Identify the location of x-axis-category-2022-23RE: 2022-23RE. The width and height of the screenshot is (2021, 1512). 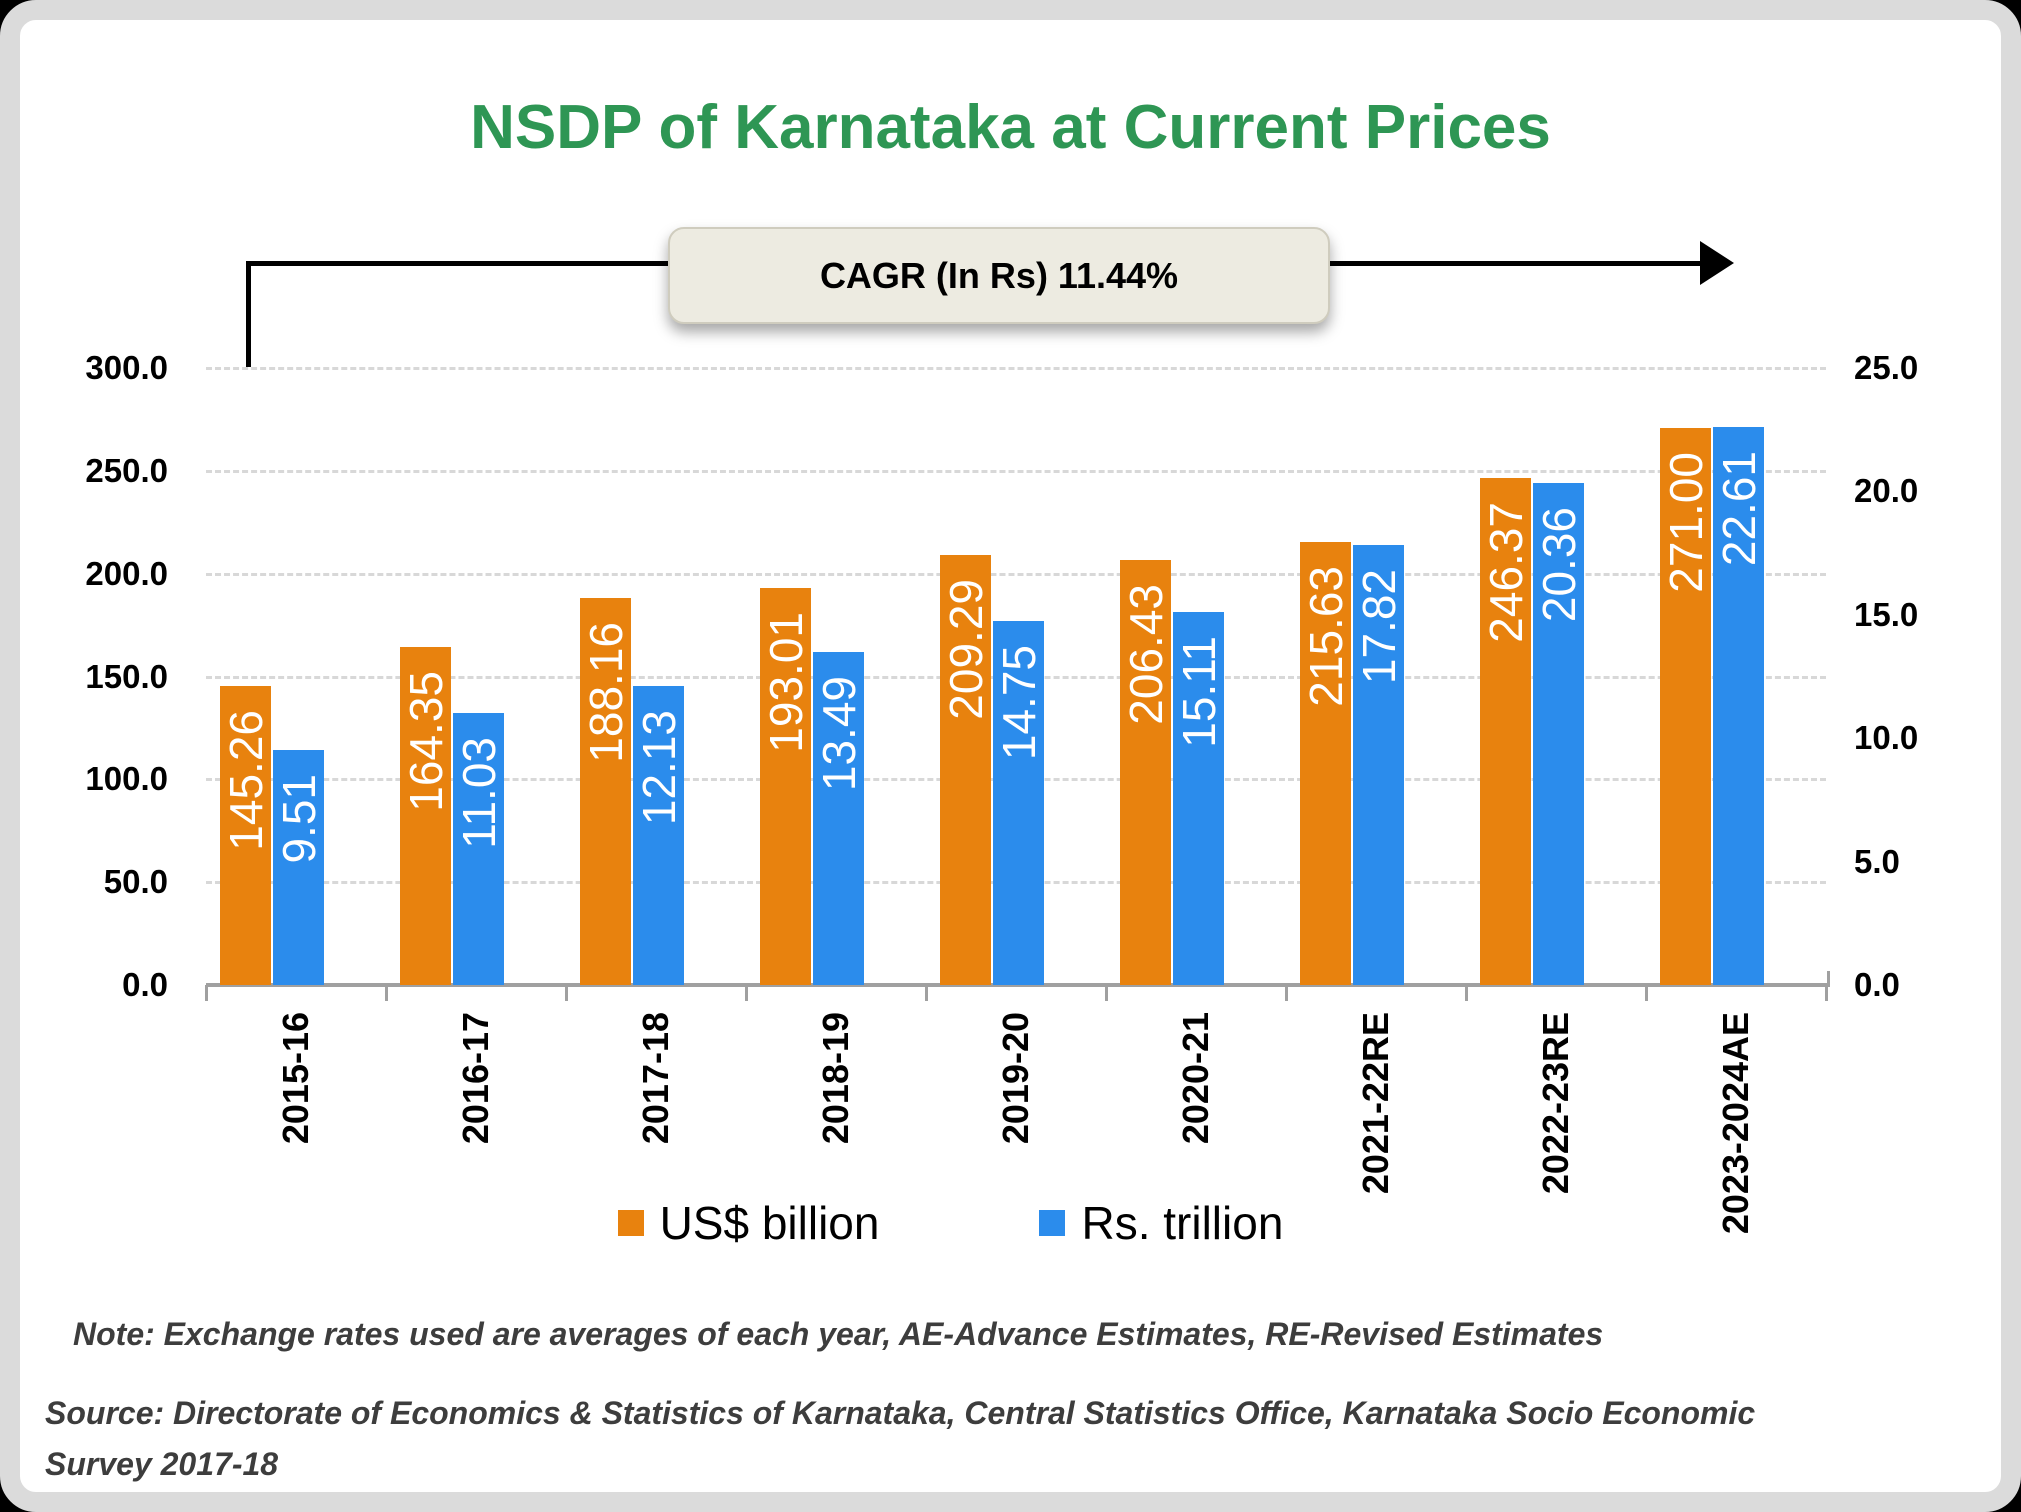
(1556, 1103).